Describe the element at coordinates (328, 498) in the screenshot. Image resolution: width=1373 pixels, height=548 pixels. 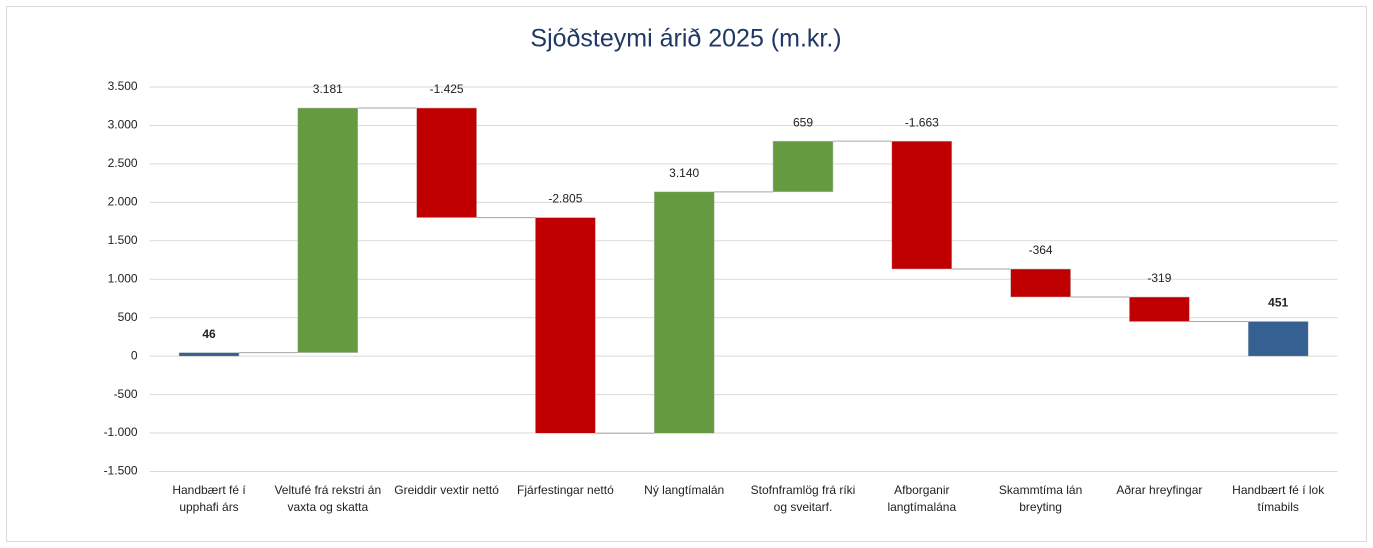
I see `x-tick-label: Veltufé frá rekstri án vaxta og skatta` at that location.